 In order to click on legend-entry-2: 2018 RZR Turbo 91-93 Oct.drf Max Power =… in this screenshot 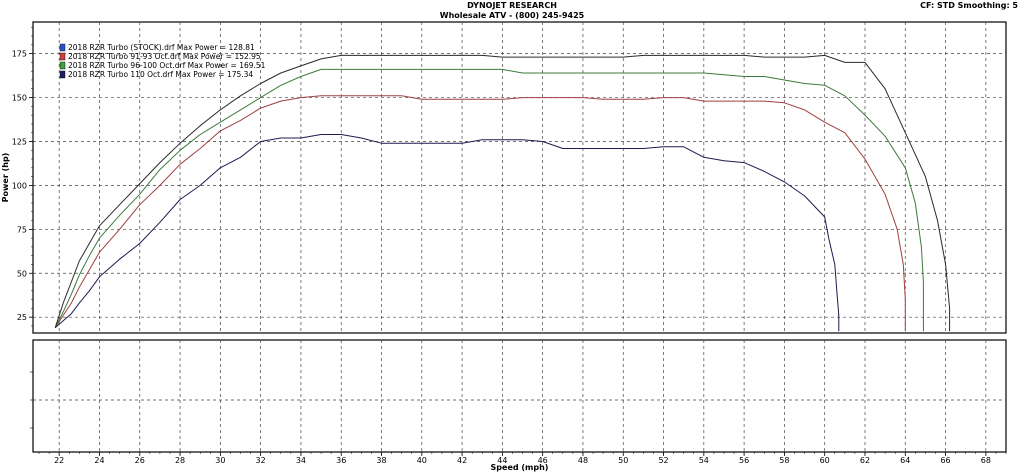, I will do `click(164, 56)`.